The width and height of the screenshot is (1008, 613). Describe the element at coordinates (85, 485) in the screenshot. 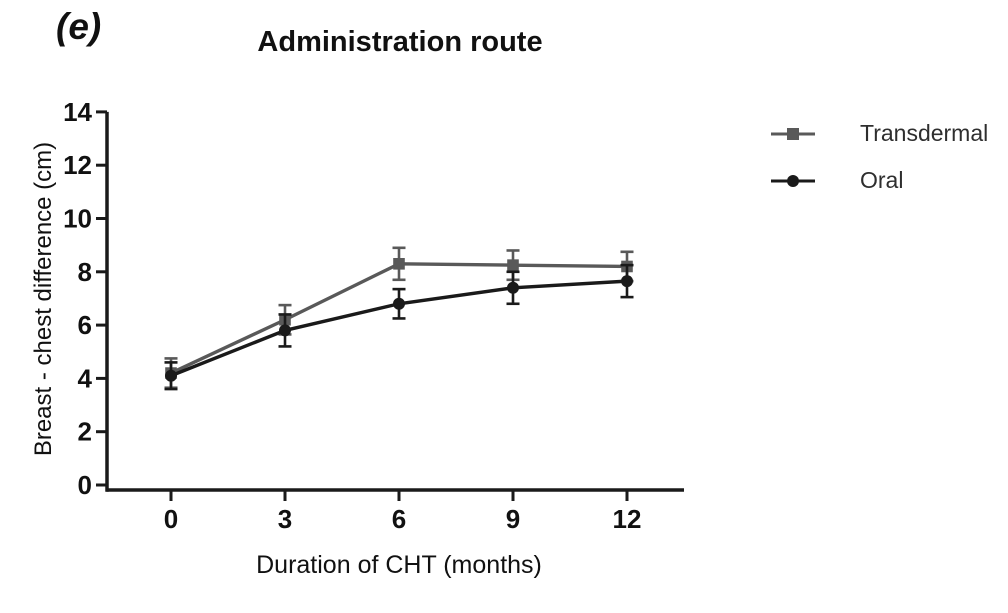

I see `y-tick-label: 0` at that location.